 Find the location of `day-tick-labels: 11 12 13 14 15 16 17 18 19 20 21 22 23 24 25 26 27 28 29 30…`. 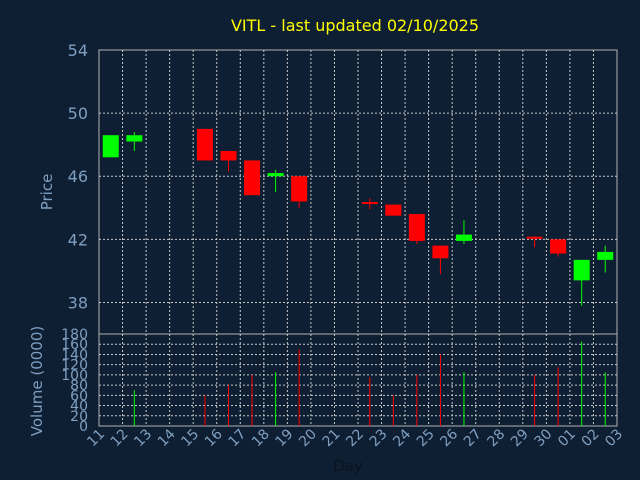

day-tick-labels: 11 12 13 14 15 16 17 18 19 20 21 22 23 24 25 26 27 28 29 30… is located at coordinates (355, 438).